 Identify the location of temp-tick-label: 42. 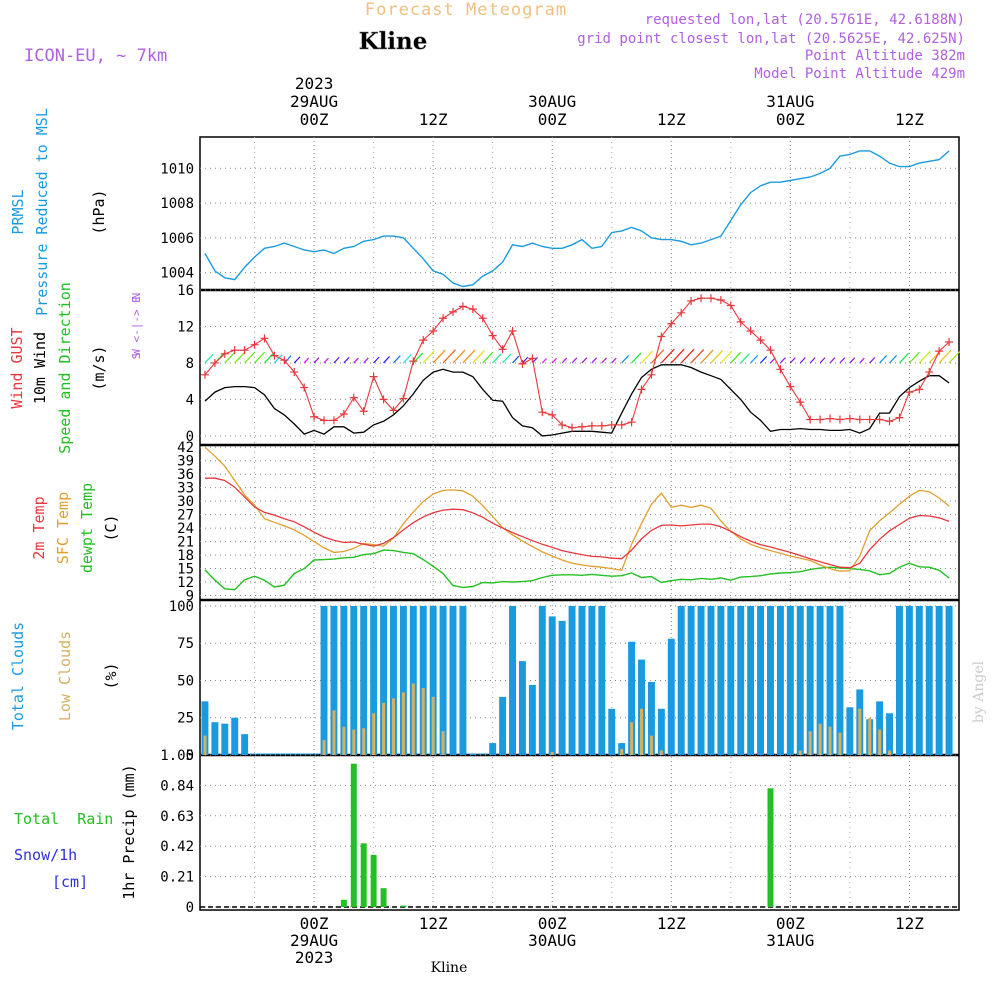
(185, 448).